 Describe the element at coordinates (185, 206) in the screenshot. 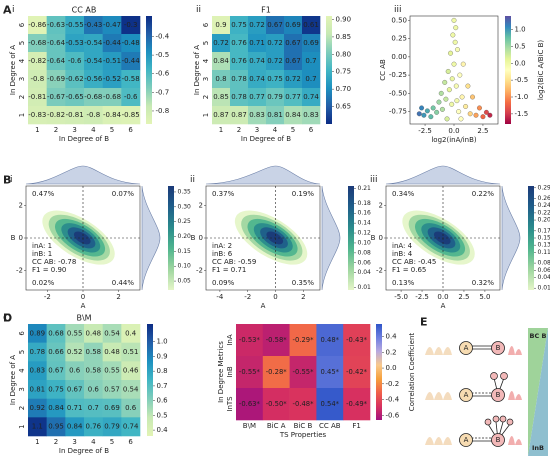

I see `colorbar-tick-label: 0.30` at that location.